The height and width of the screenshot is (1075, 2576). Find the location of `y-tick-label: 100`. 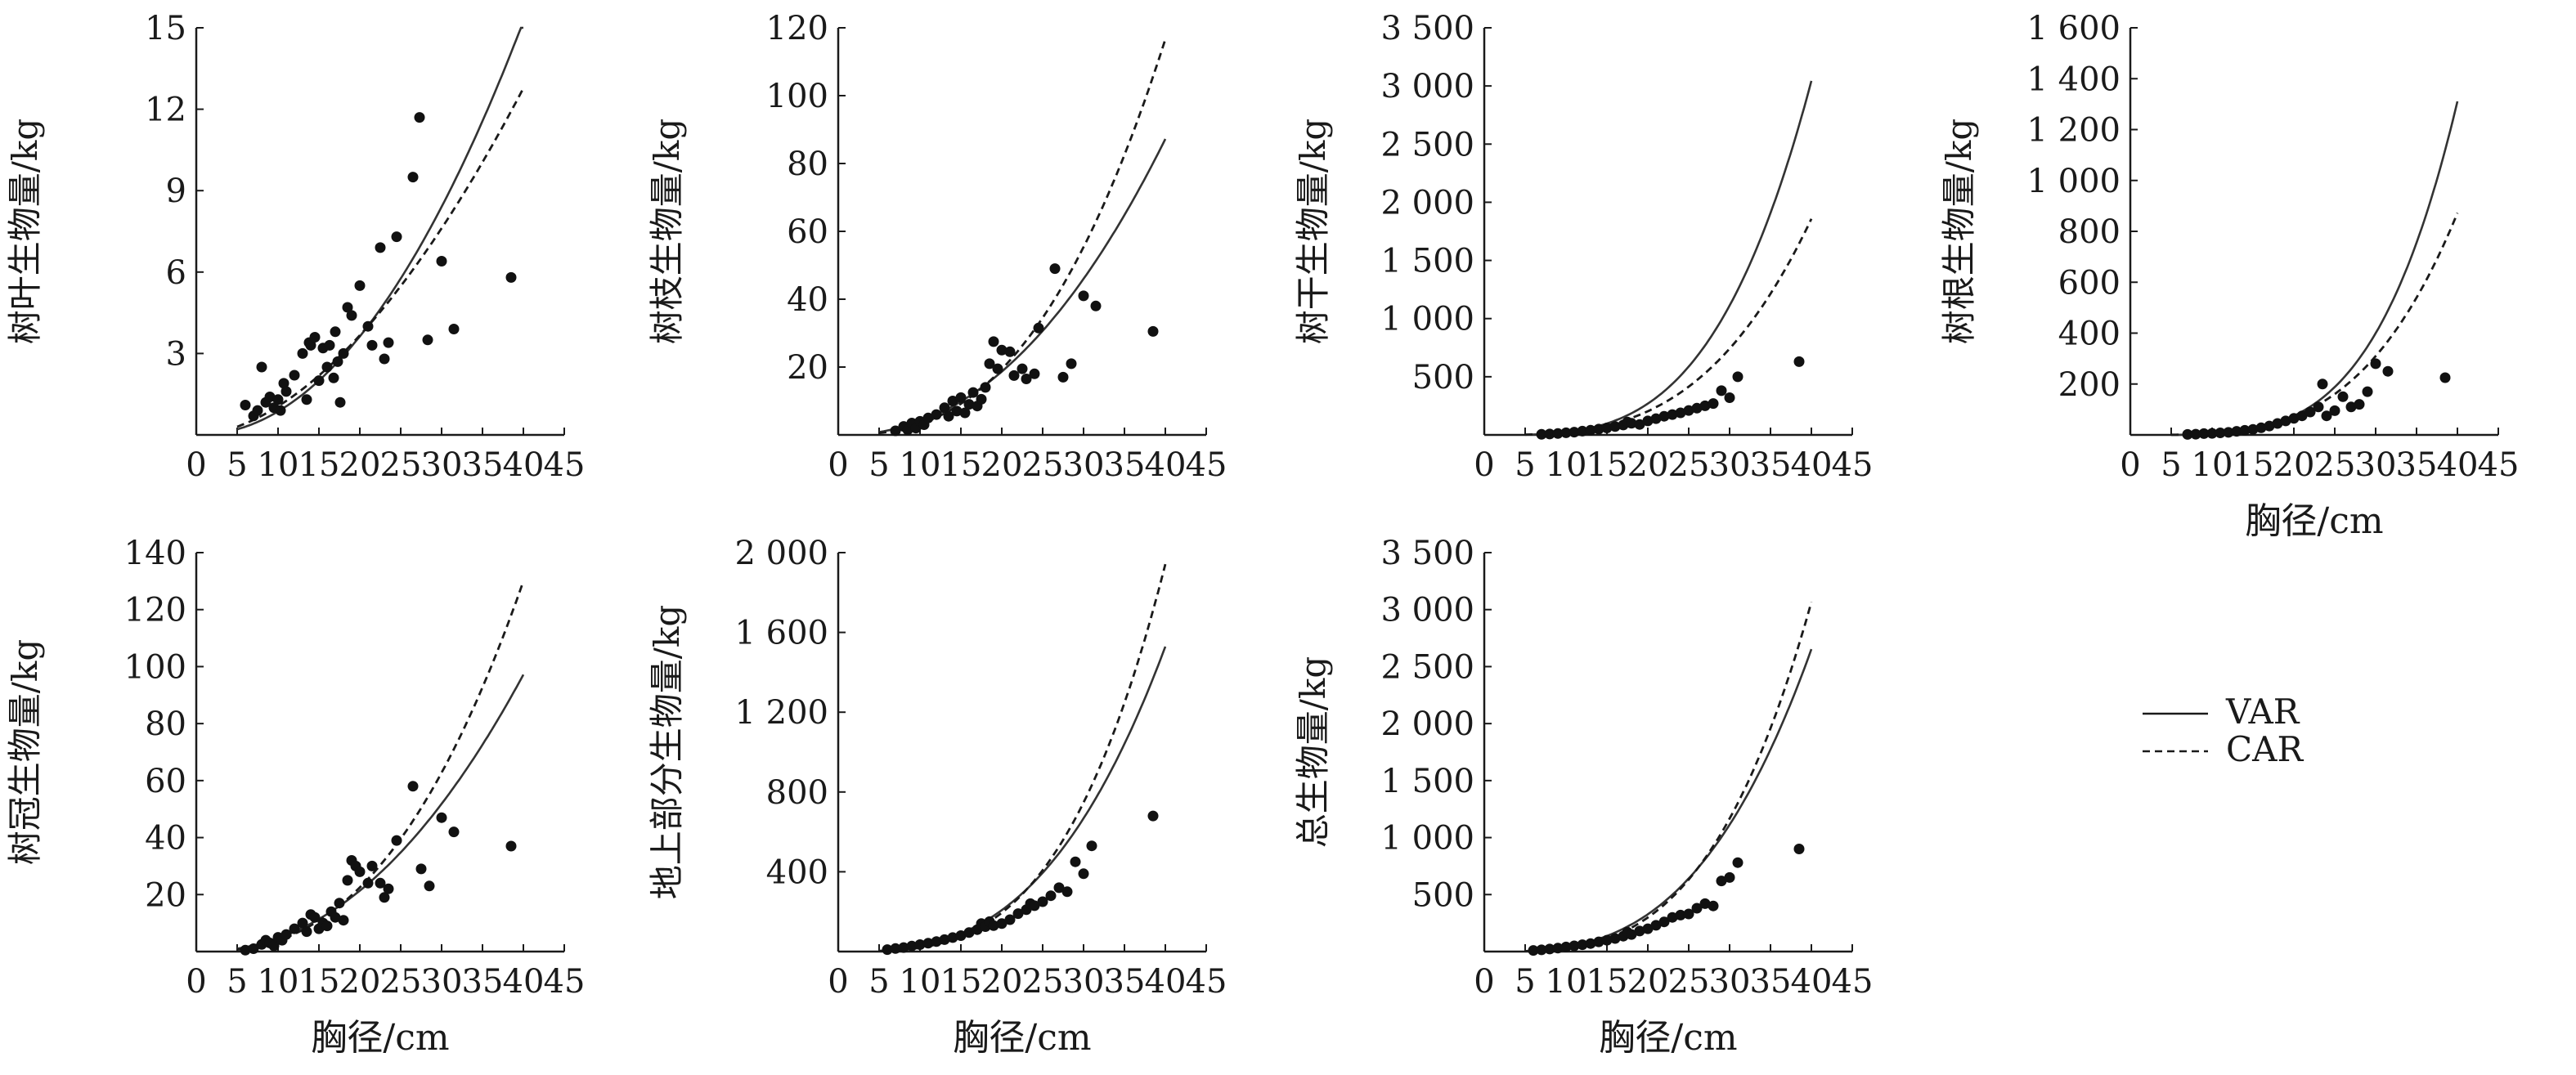

y-tick-label: 100 is located at coordinates (797, 96).